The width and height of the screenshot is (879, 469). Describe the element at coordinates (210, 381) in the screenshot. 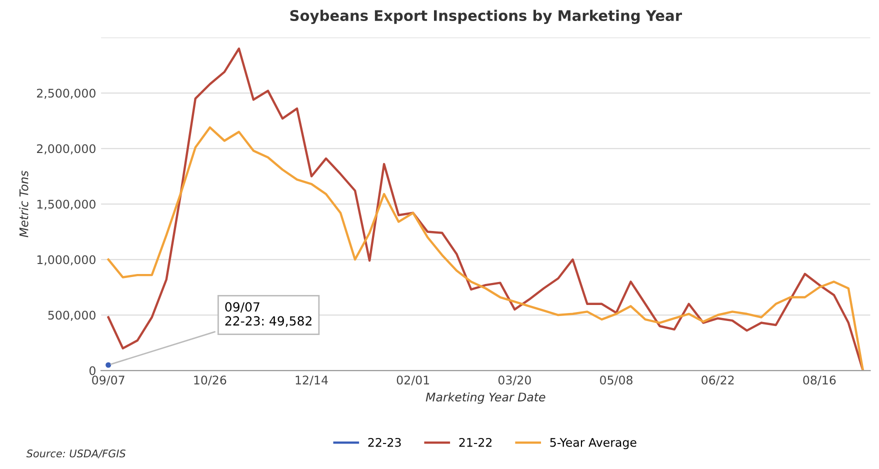

I see `x-tick-label: 10/26` at that location.